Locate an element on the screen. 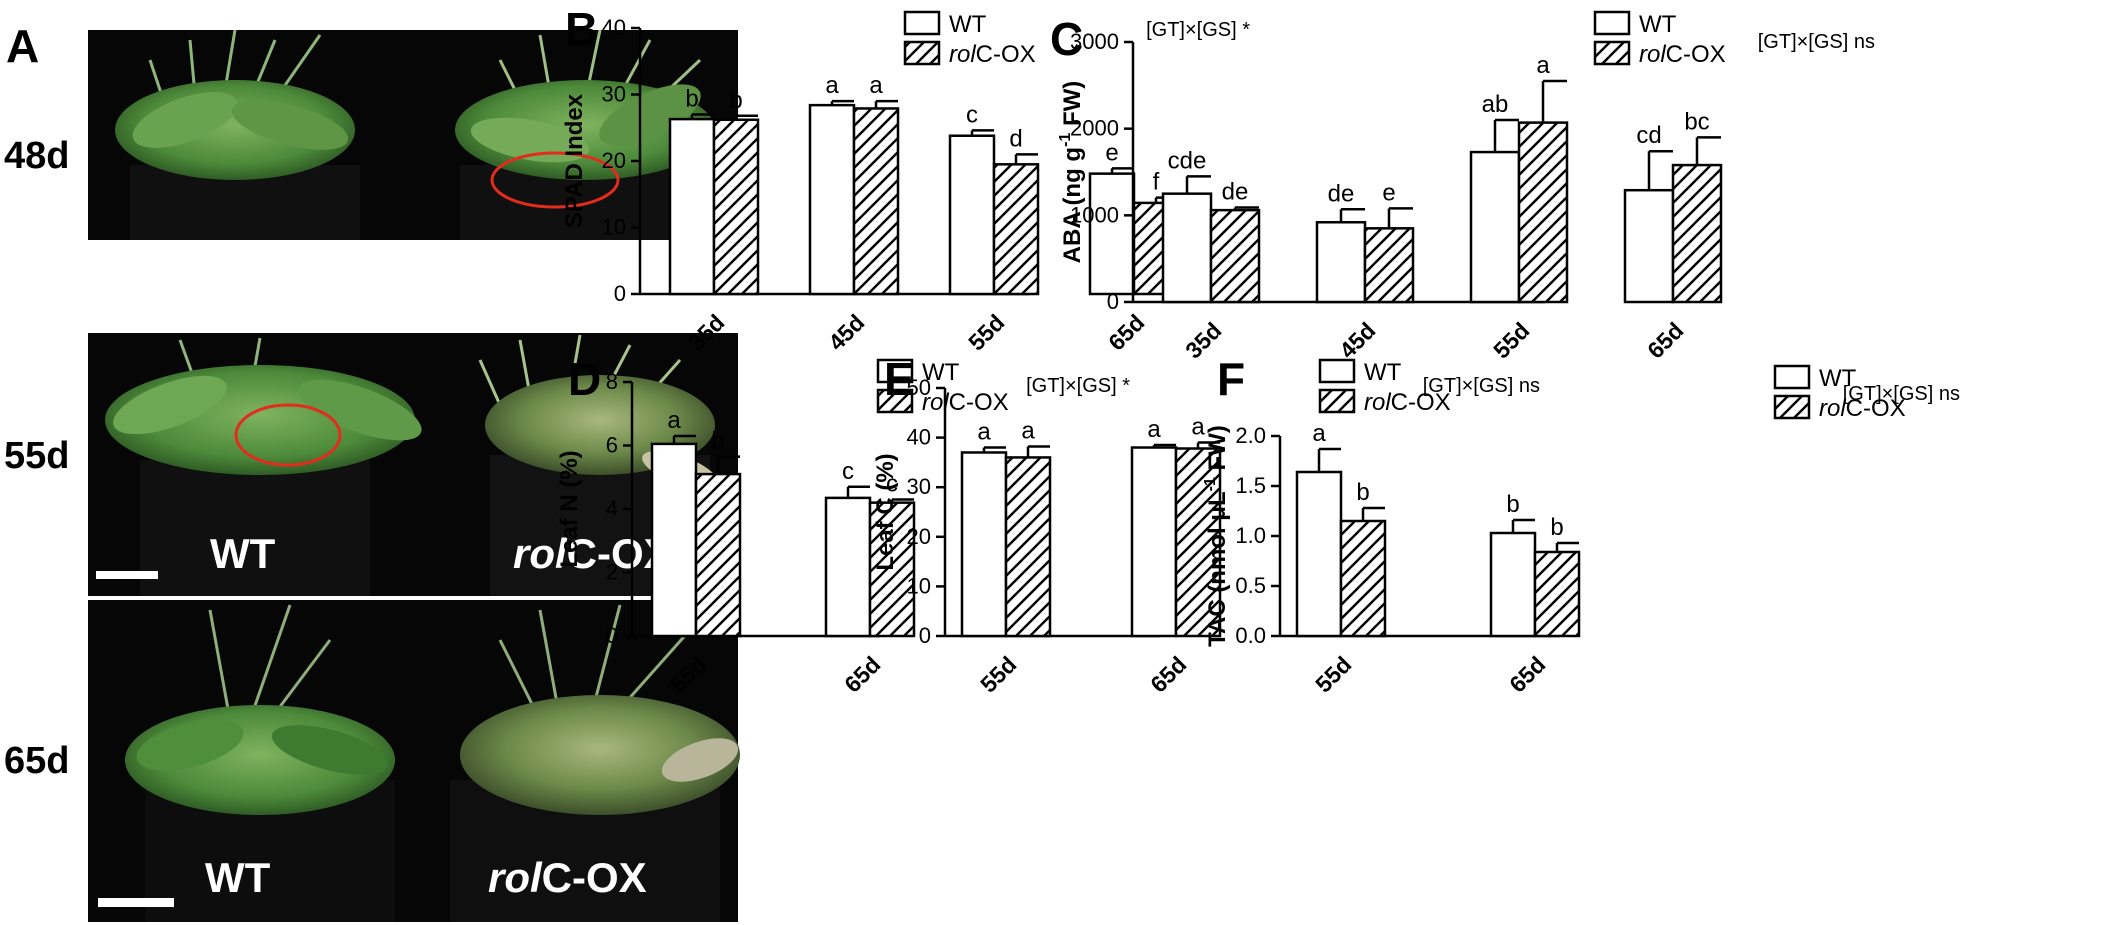 The width and height of the screenshot is (2128, 925). y-tick-label: 30 is located at coordinates (614, 94).